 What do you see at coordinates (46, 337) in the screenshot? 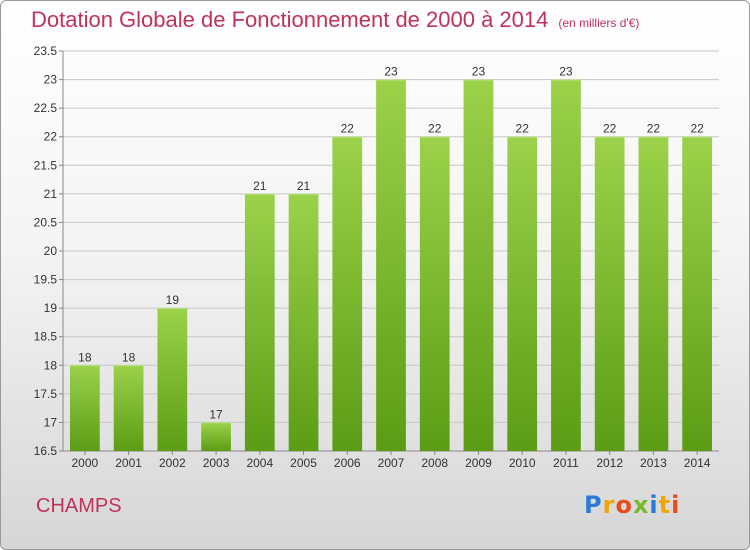
I see `y-tick-label: 18.5` at bounding box center [46, 337].